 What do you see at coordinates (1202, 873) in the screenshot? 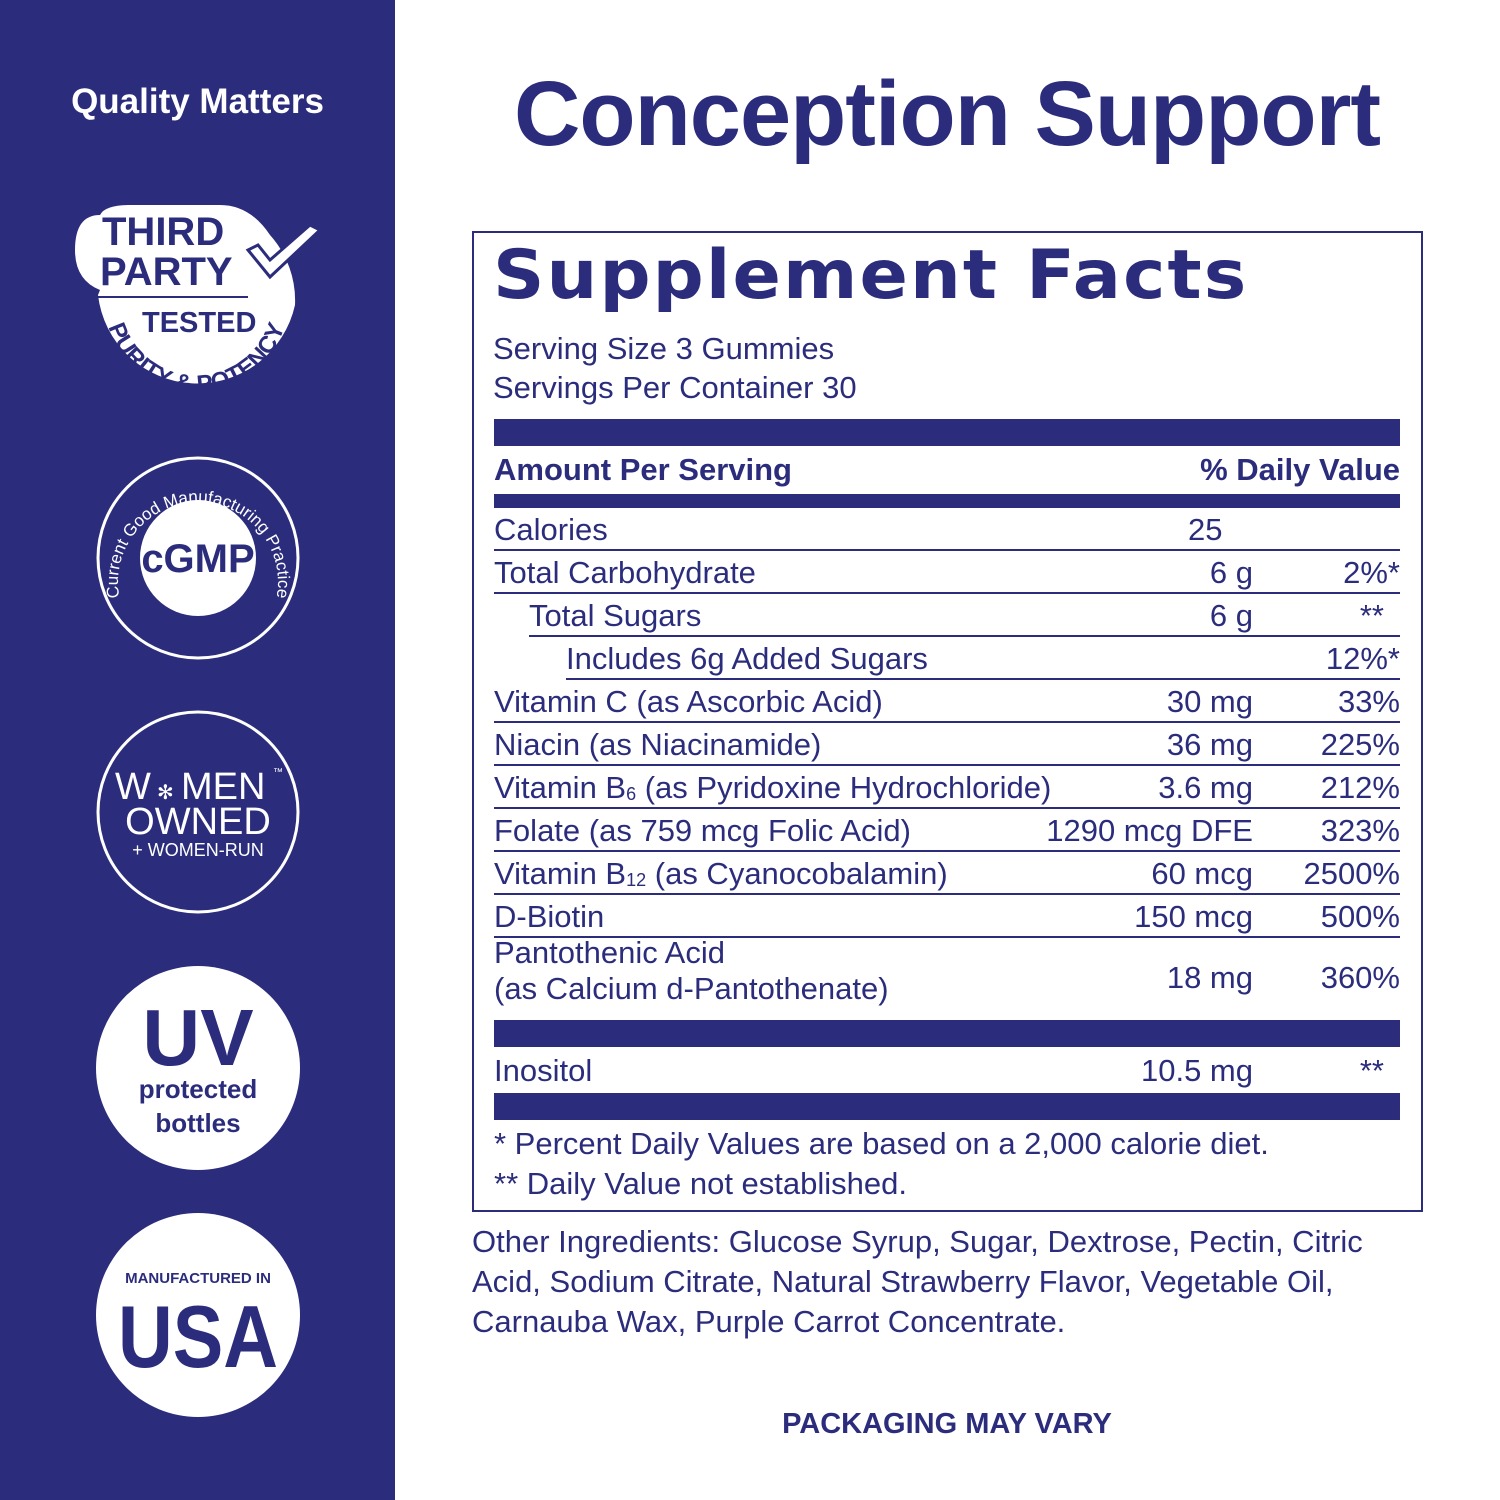
I see `nutrient-amount: 60 mcg` at bounding box center [1202, 873].